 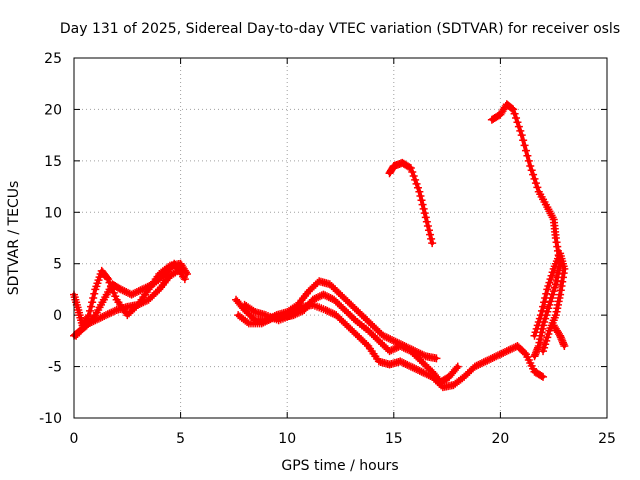 I want to click on y-tick-label: 20, so click(x=53, y=110).